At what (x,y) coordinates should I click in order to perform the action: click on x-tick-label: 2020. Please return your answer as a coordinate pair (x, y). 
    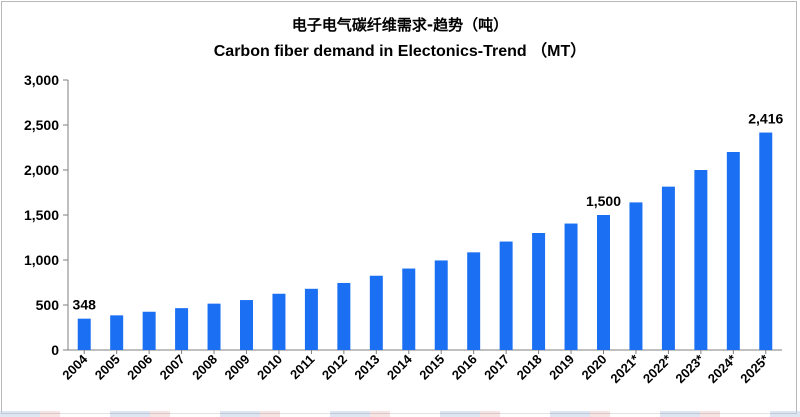
    Looking at the image, I should click on (594, 367).